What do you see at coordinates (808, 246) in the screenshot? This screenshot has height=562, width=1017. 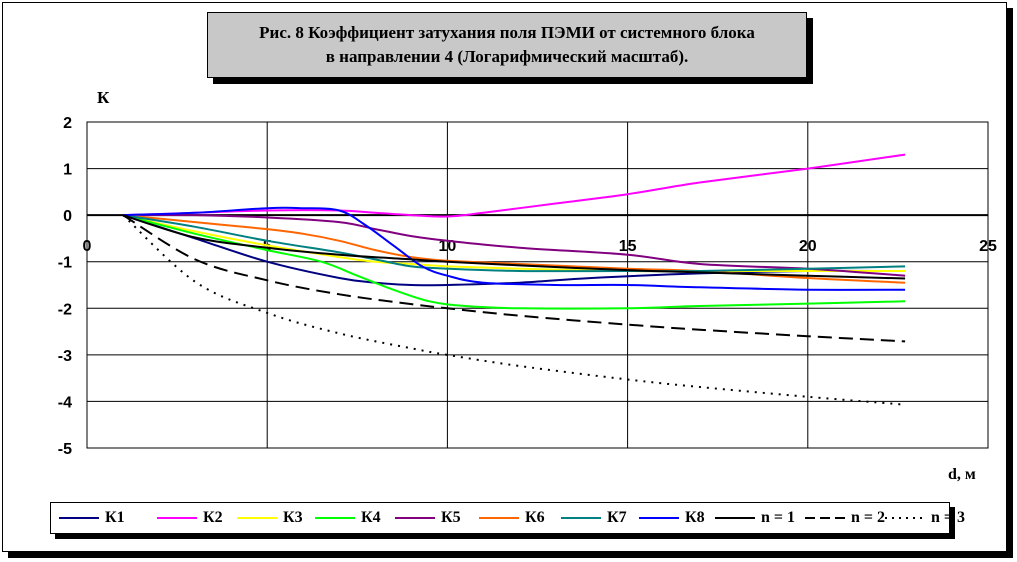 I see `x-tick-label: 20` at bounding box center [808, 246].